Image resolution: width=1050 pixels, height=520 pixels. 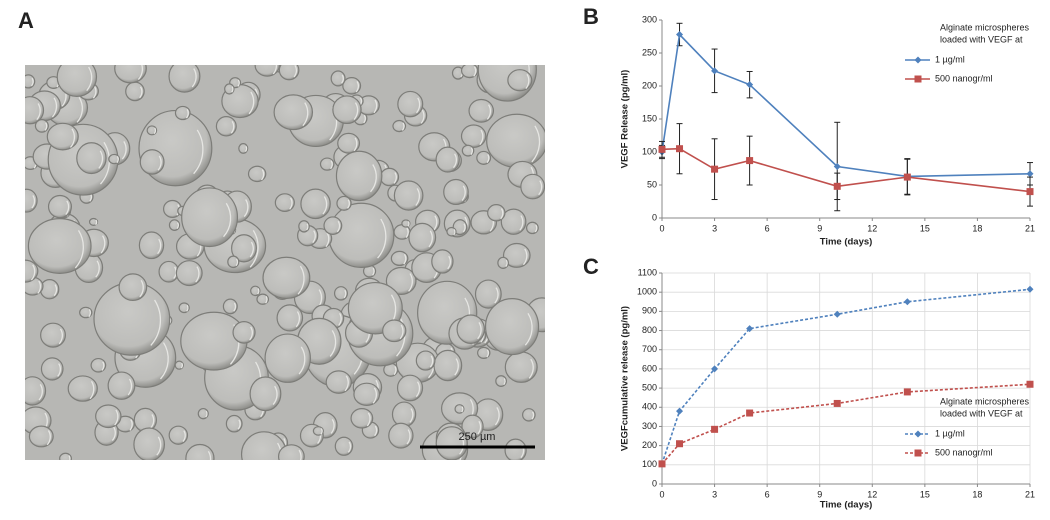 What do you see at coordinates (846, 505) in the screenshot?
I see `x-axis-title: Time (days)` at bounding box center [846, 505].